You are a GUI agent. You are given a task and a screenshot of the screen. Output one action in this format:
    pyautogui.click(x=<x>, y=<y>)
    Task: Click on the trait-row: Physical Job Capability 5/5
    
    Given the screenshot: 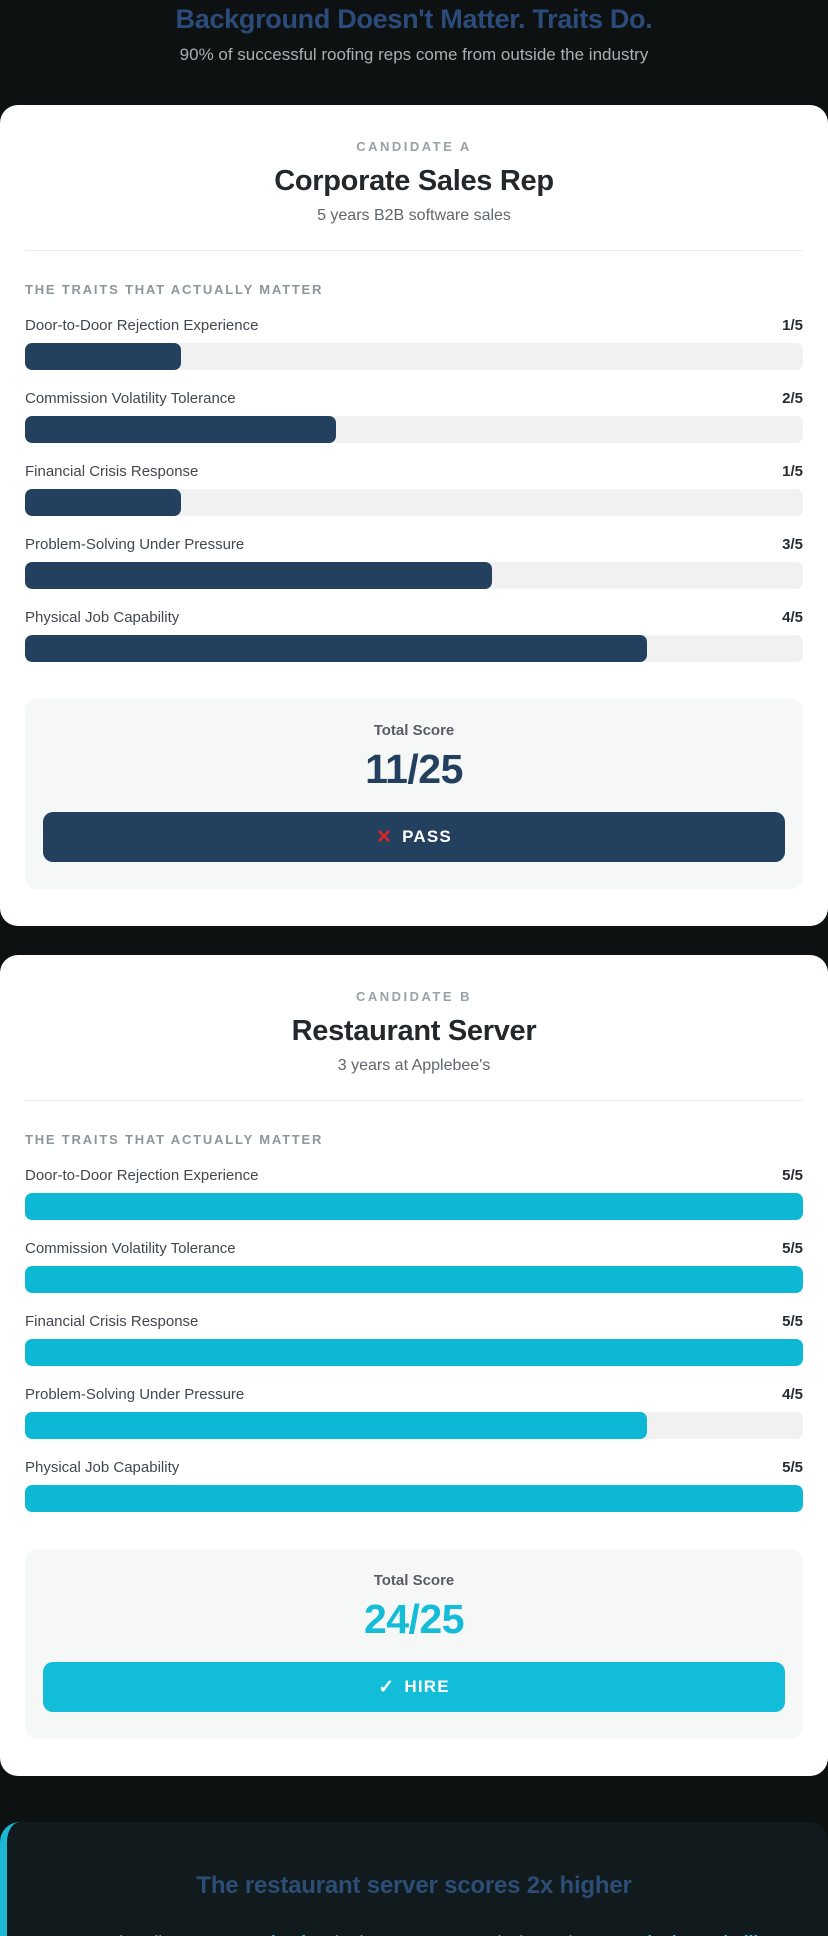 What is the action you would take?
    pyautogui.click(x=414, y=1485)
    